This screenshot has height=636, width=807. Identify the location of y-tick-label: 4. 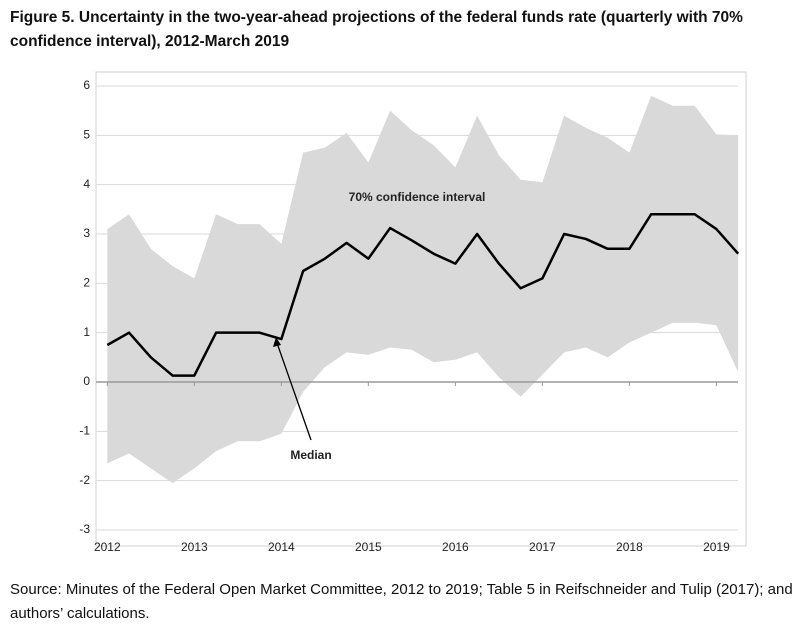
(86, 184).